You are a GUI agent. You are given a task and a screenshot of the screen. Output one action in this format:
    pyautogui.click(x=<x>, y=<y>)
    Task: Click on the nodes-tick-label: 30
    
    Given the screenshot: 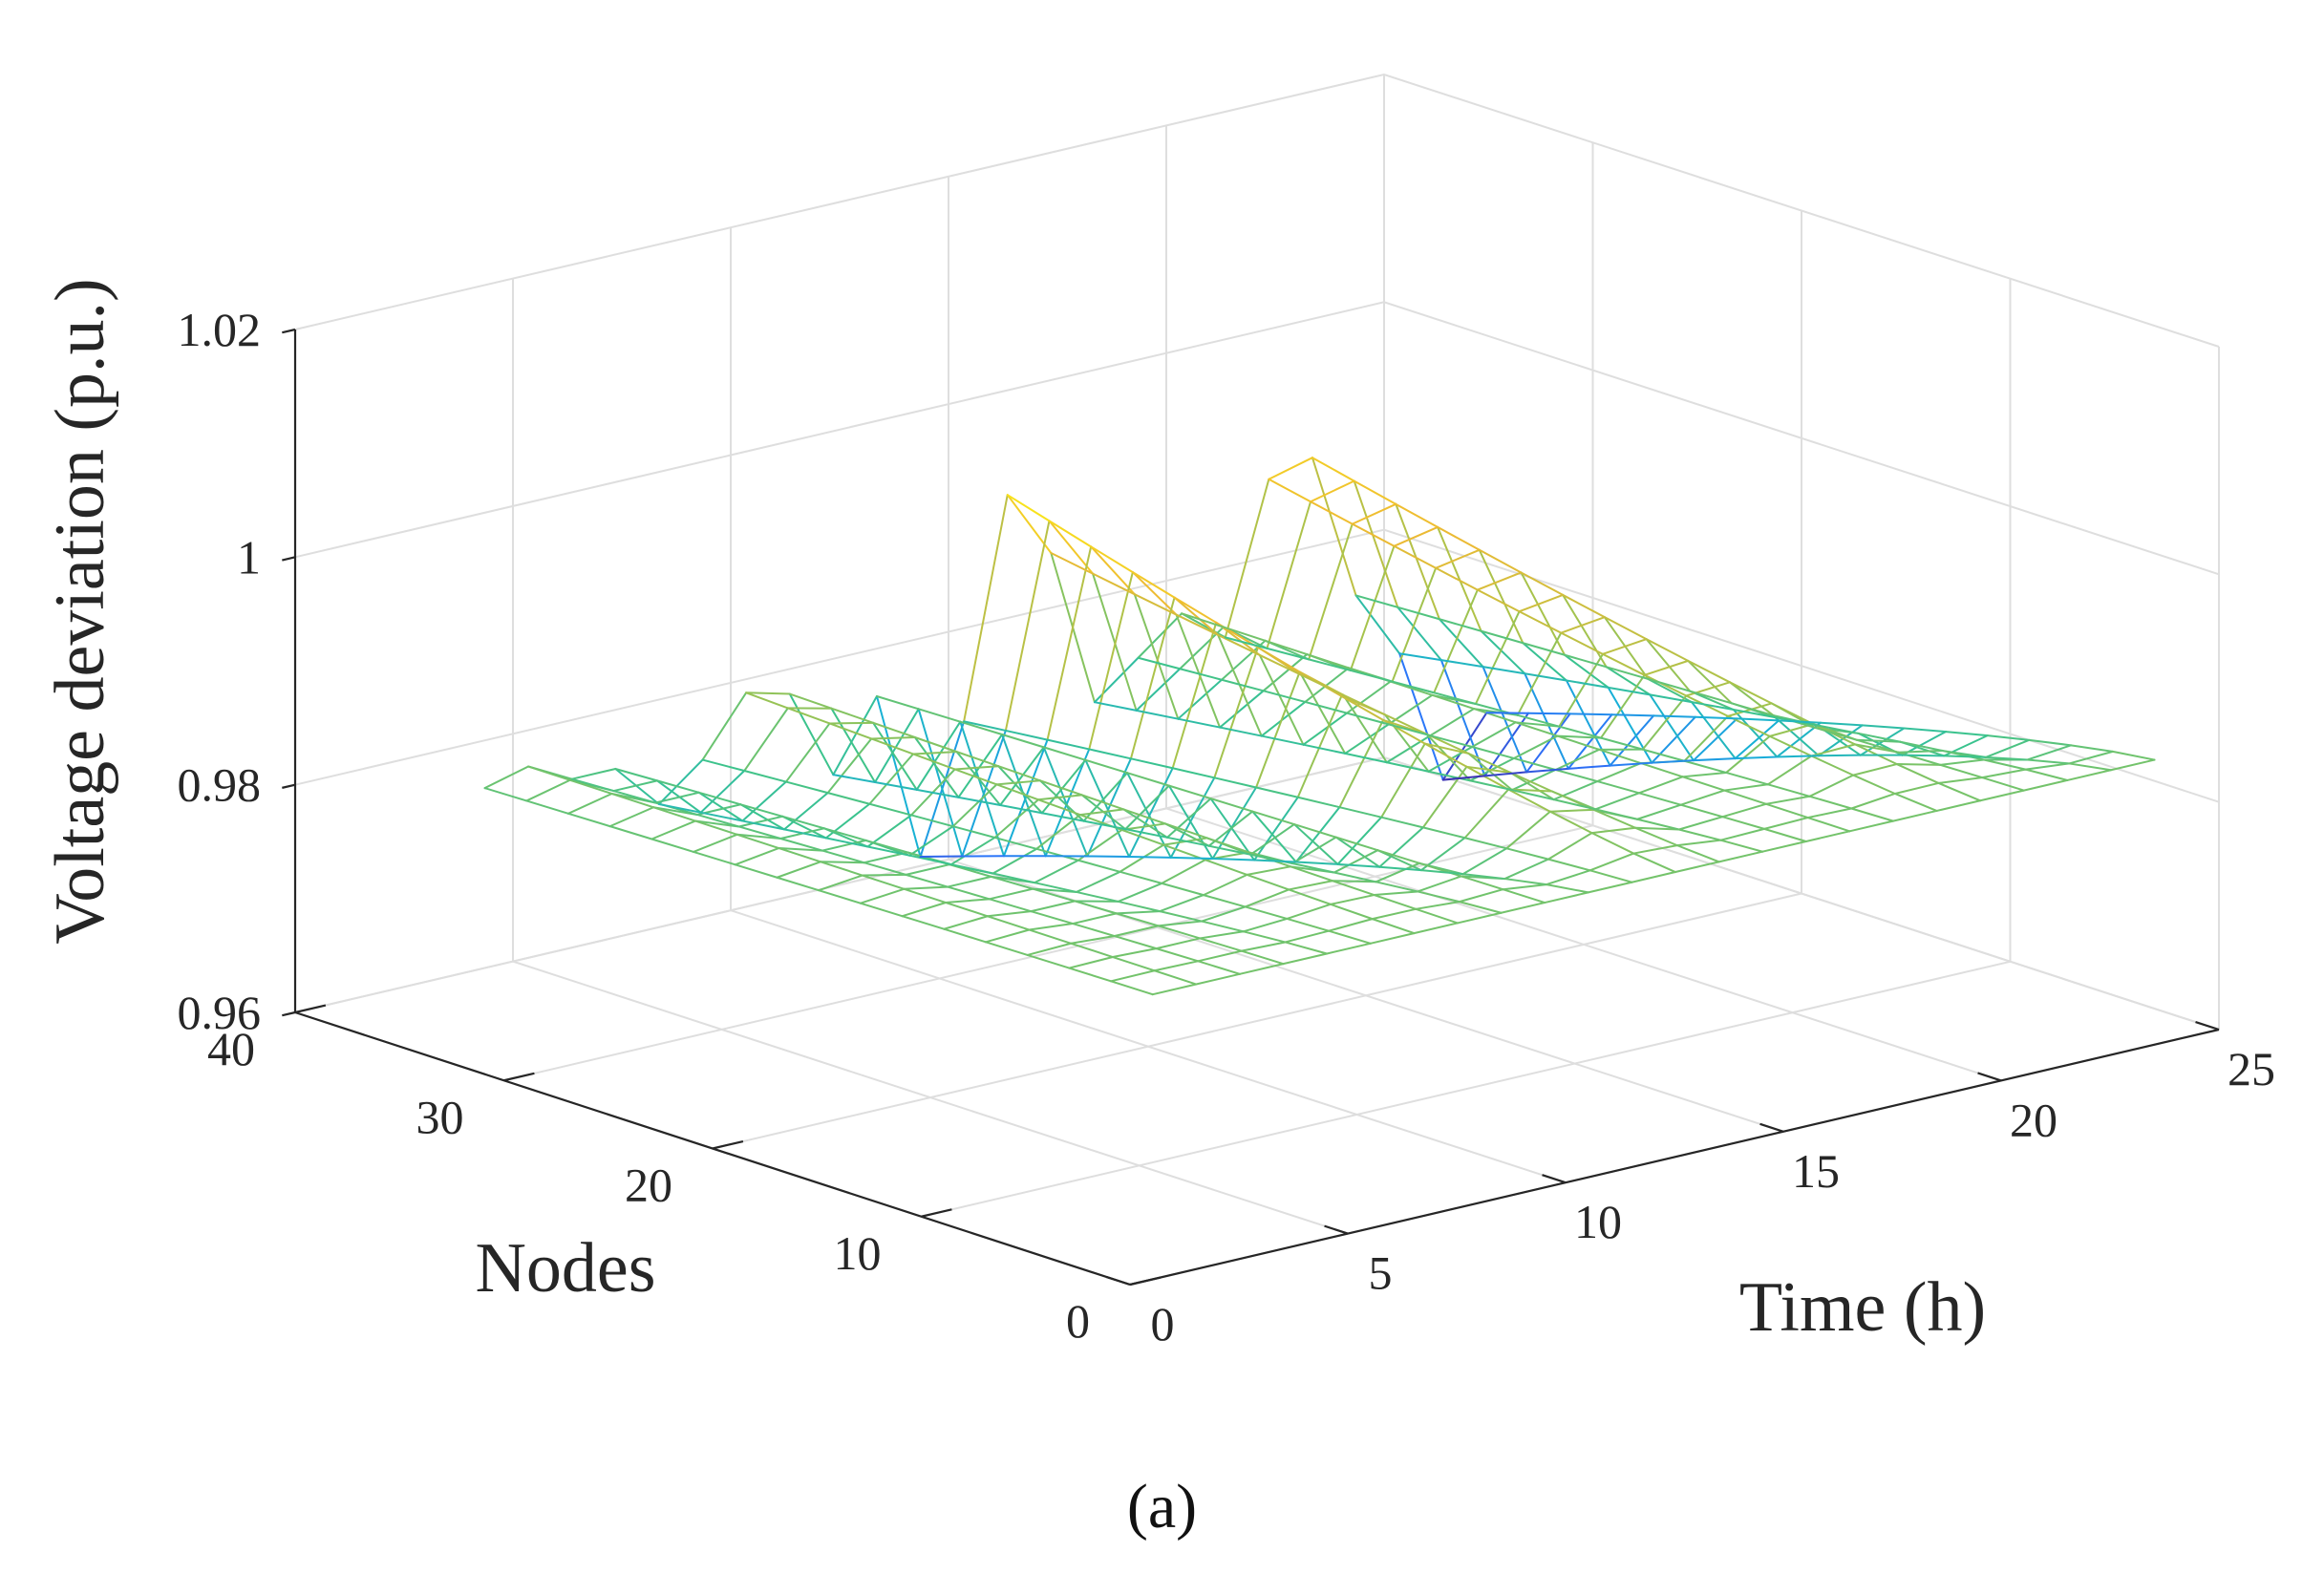 What is the action you would take?
    pyautogui.click(x=440, y=1116)
    